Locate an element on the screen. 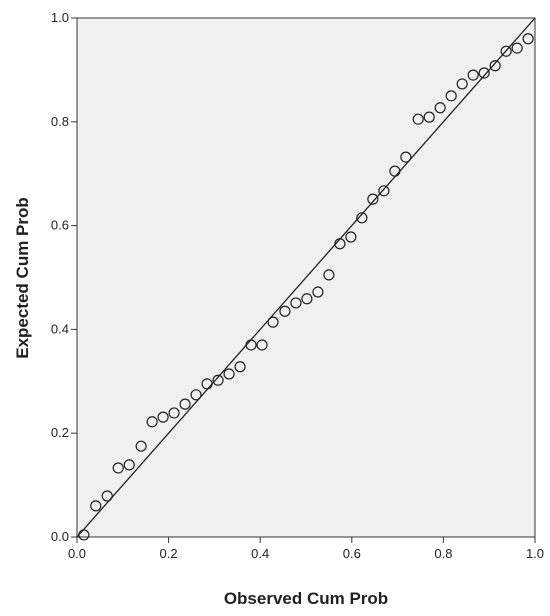 The height and width of the screenshot is (616, 550). y-tick-label: 0.4 is located at coordinates (60, 328).